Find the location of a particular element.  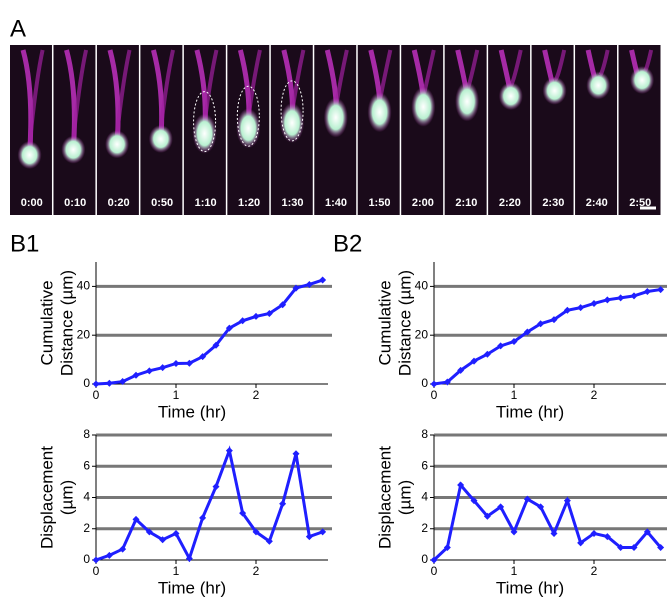

x-tick-label: 2 is located at coordinates (594, 395).